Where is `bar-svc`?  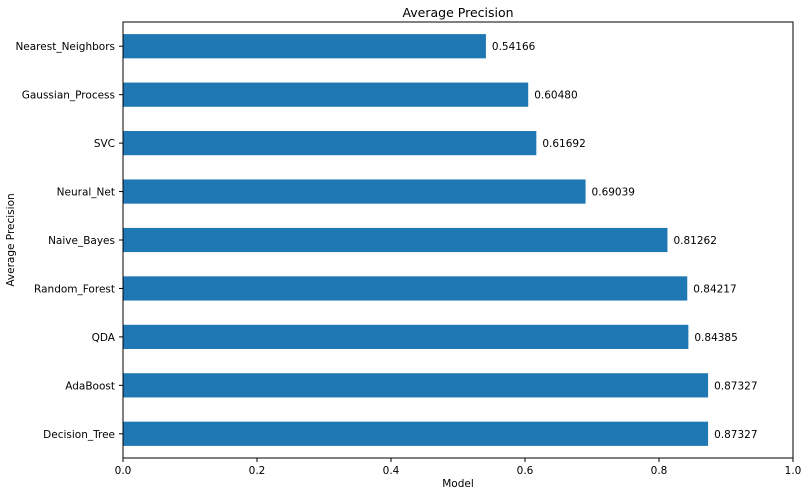 bar-svc is located at coordinates (330, 143).